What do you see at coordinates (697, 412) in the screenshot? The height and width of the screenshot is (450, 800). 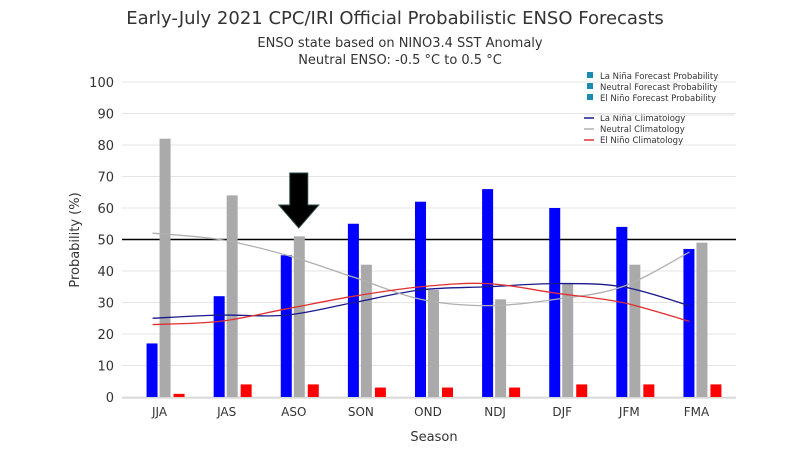 I see `x-tick-label: FMA` at bounding box center [697, 412].